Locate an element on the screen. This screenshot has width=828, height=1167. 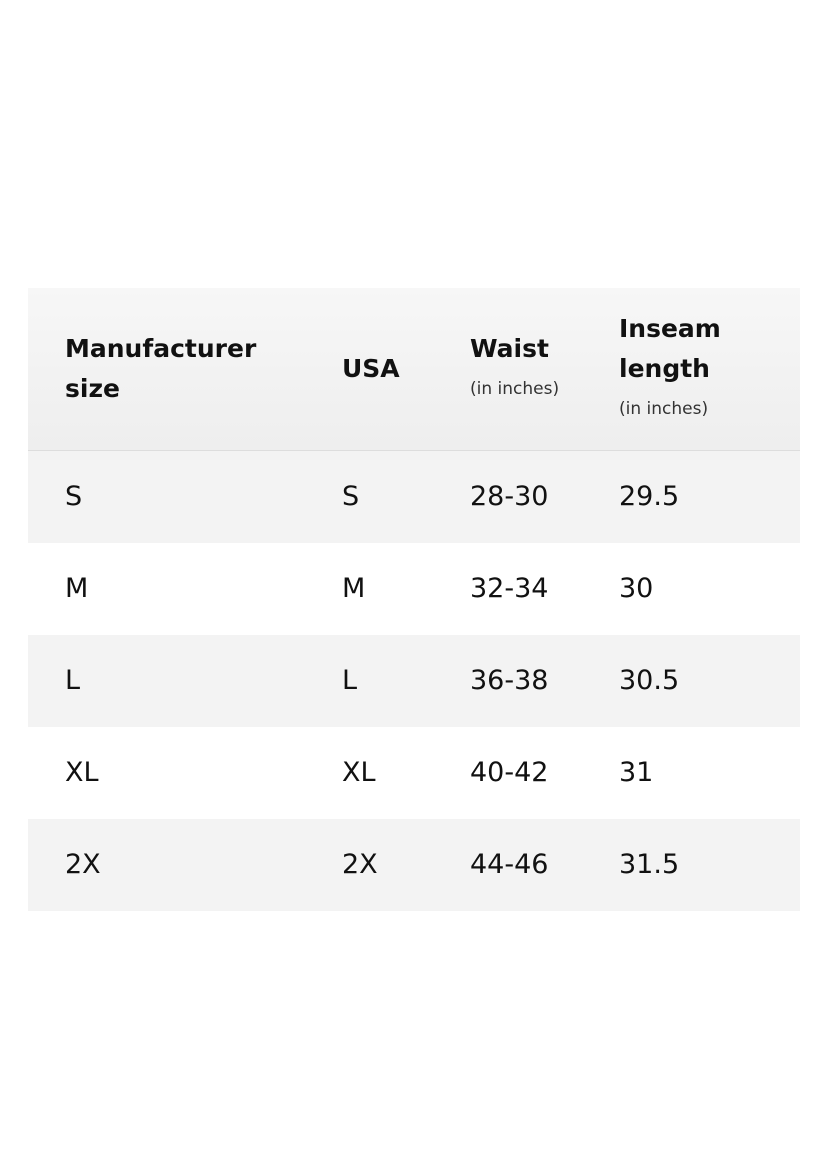
table-cell: 31 is located at coordinates (636, 772).